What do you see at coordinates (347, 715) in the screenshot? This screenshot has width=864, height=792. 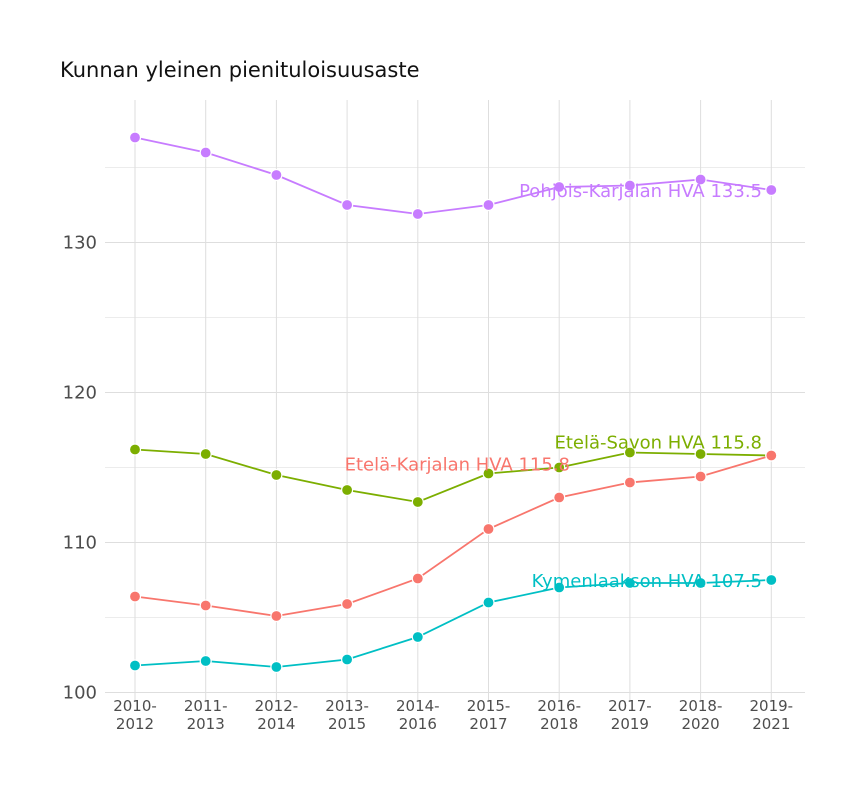 I see `x-tick-label: 2013-2015` at bounding box center [347, 715].